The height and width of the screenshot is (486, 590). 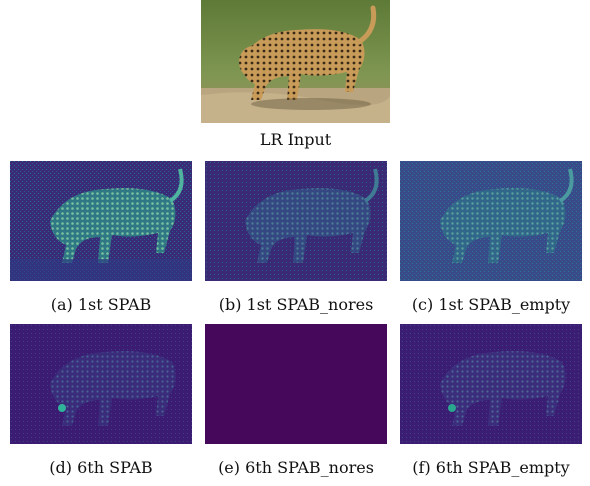 I want to click on heatmap-c-1st-spab-empty, so click(x=491, y=221).